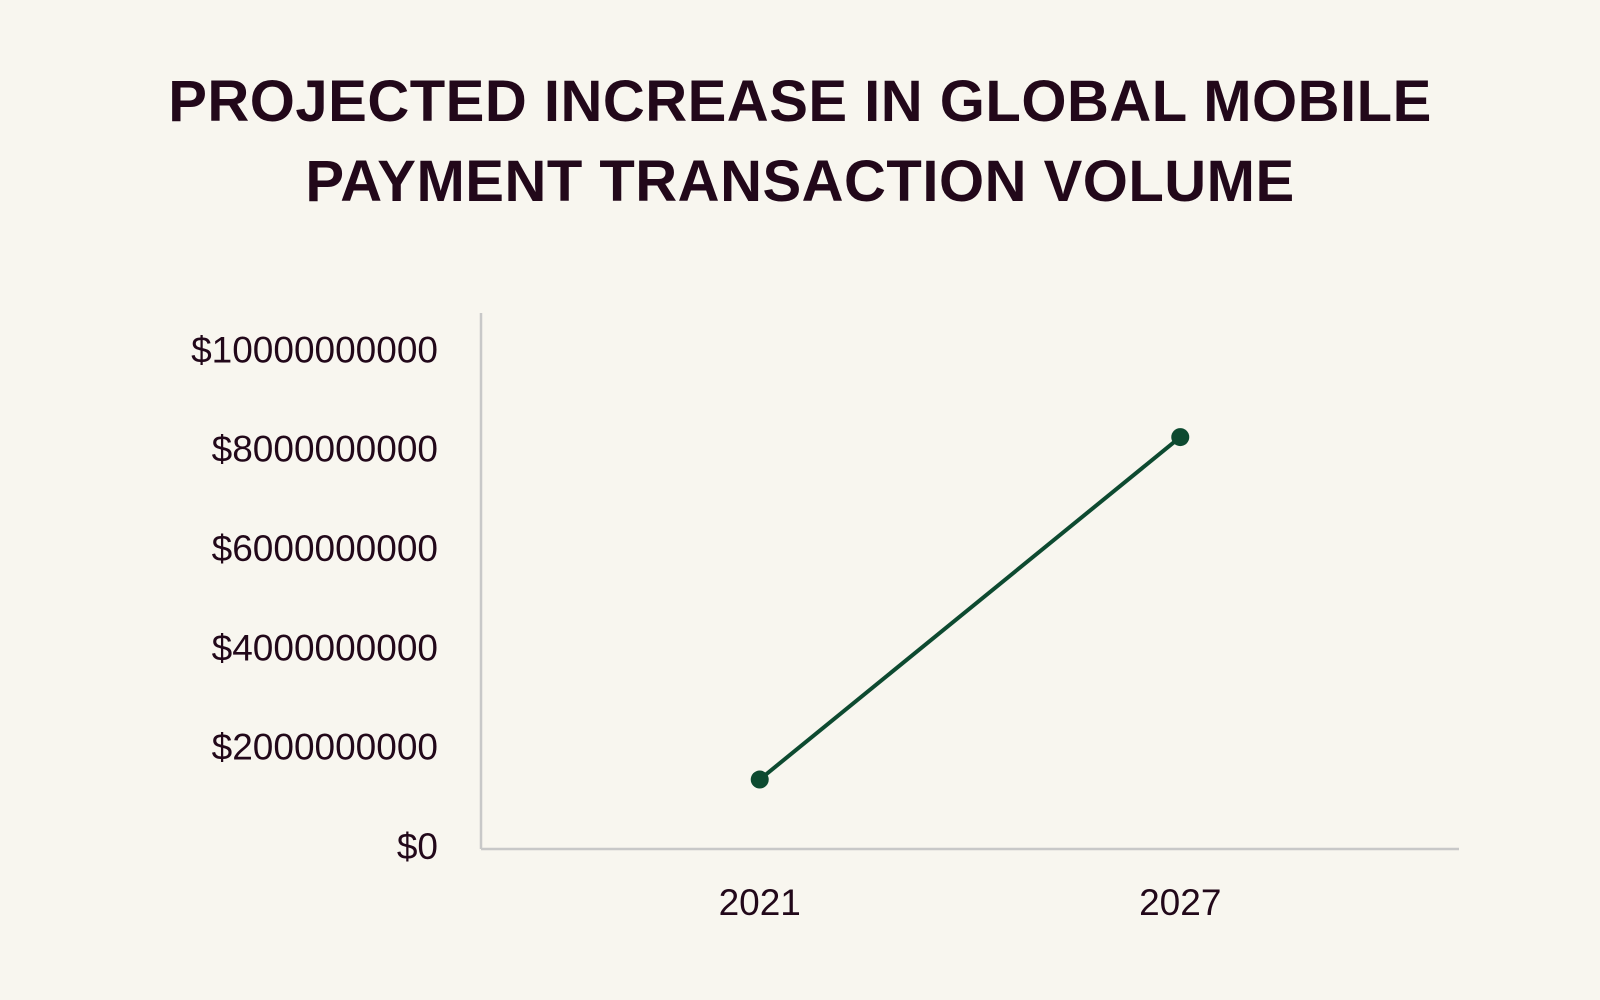 Image resolution: width=1600 pixels, height=1000 pixels. Describe the element at coordinates (760, 902) in the screenshot. I see `x-tick-label: 2021` at that location.